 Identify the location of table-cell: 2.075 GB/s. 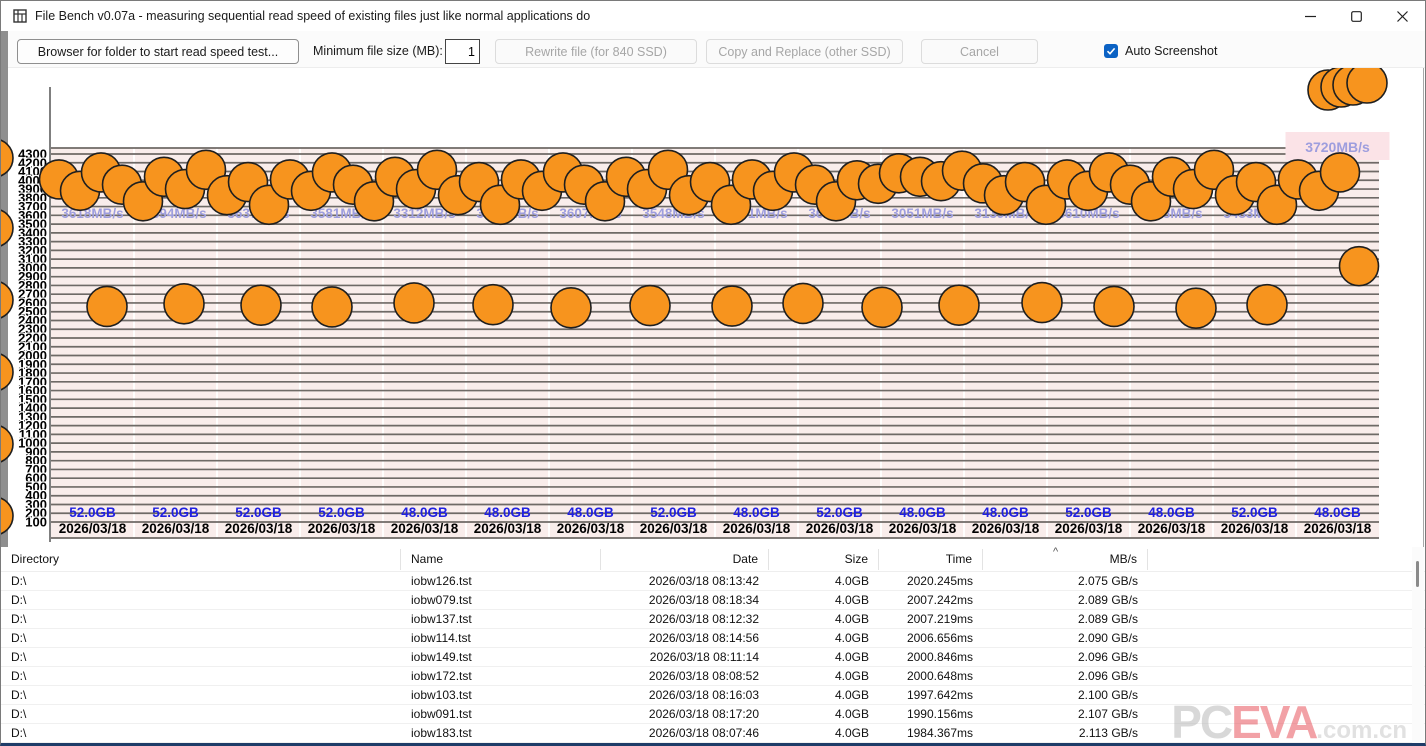
(1107, 581).